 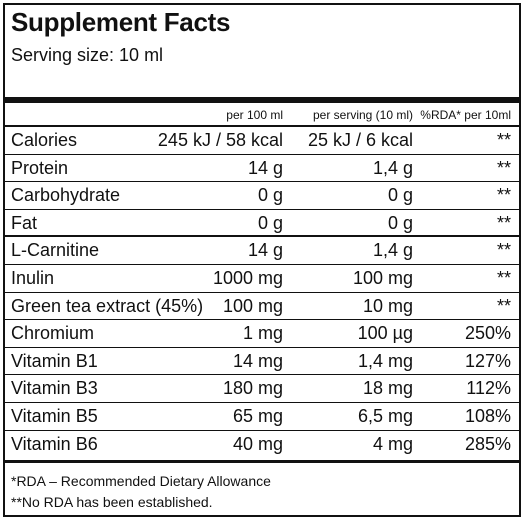 I want to click on nutrient-name: Calories, so click(x=44, y=140).